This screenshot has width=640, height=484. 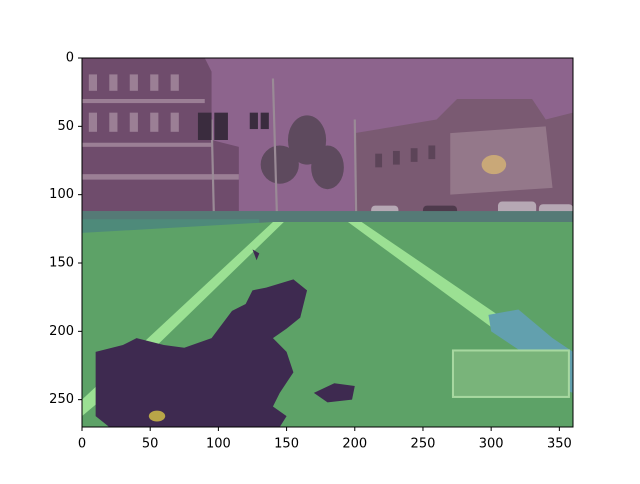 What do you see at coordinates (61, 331) in the screenshot?
I see `y-tick-label: 200` at bounding box center [61, 331].